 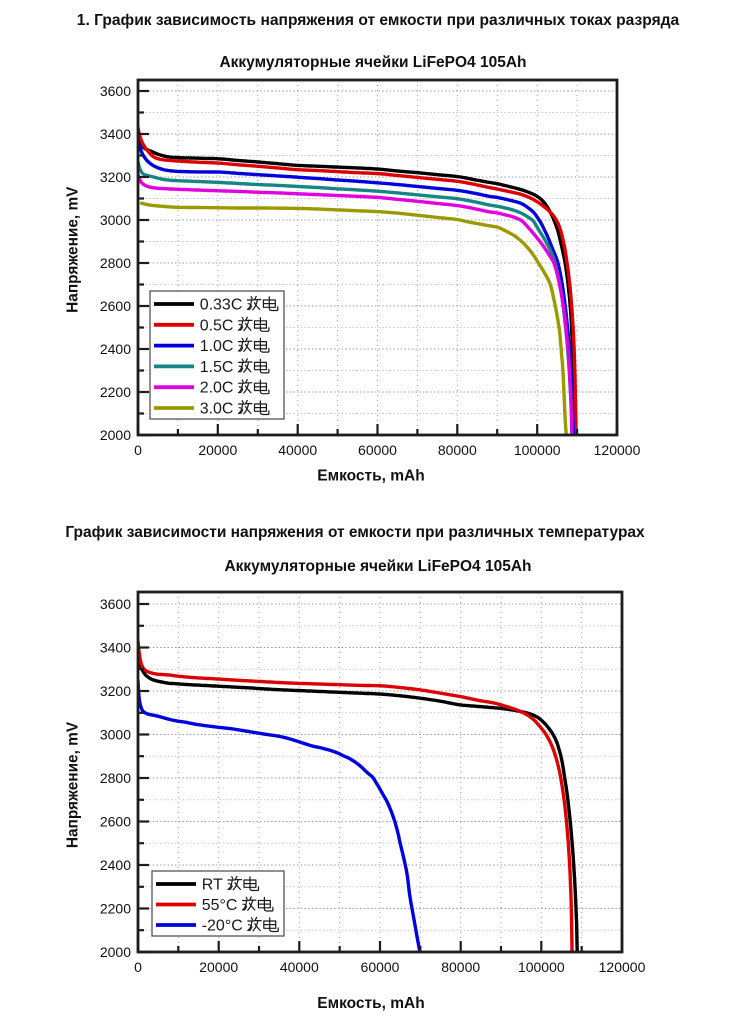 I want to click on svg-text: -20°C, so click(x=222, y=926).